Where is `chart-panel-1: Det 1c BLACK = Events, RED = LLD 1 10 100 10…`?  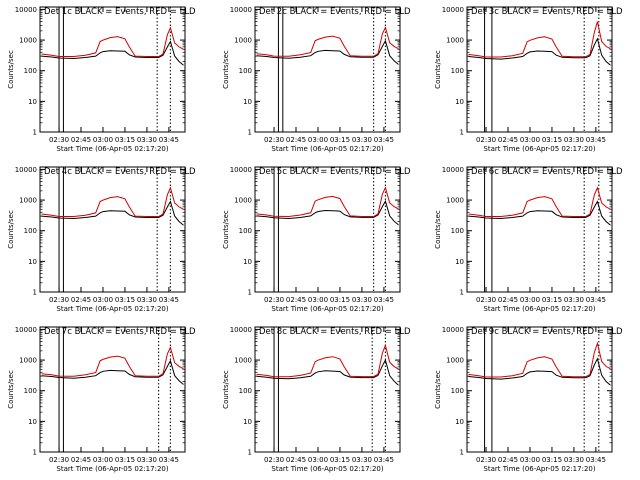
chart-panel-1: Det 1c BLACK = Events, RED = LLD 1 10 100 10… is located at coordinates (101, 79).